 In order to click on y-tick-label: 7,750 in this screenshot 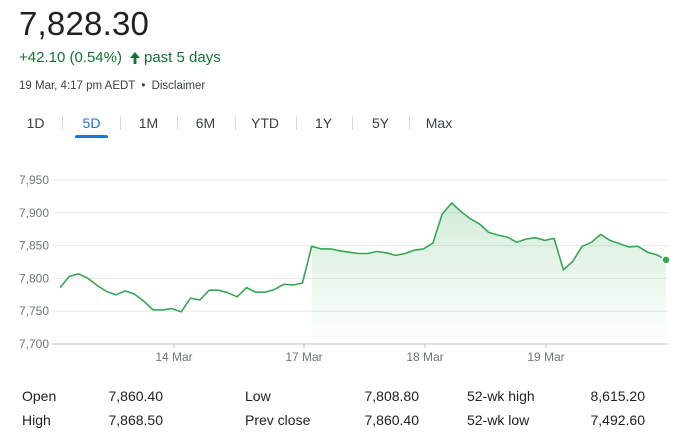, I will do `click(34, 311)`.